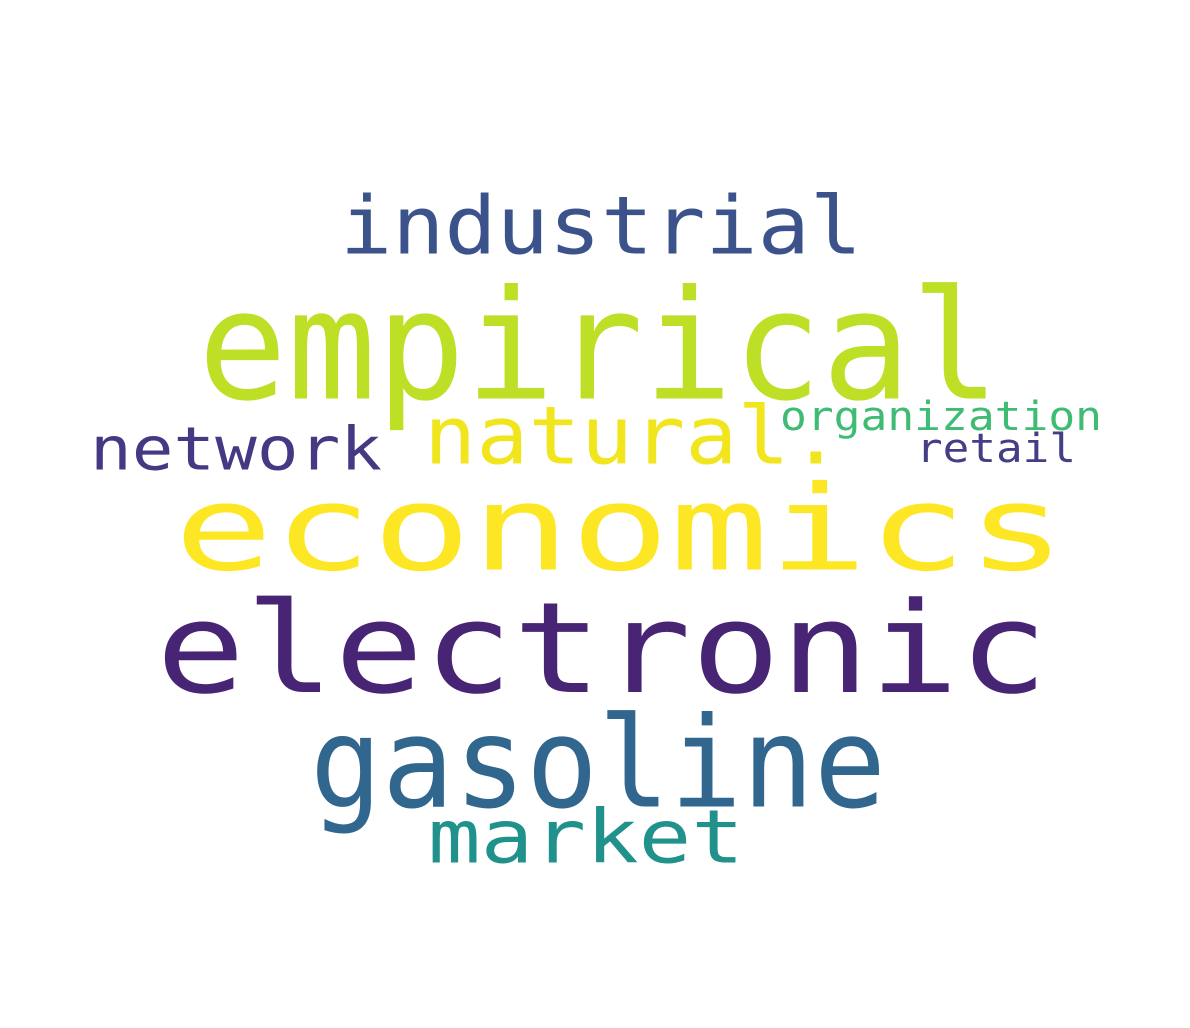  Describe the element at coordinates (996, 448) in the screenshot. I see `word-retail: retail` at that location.